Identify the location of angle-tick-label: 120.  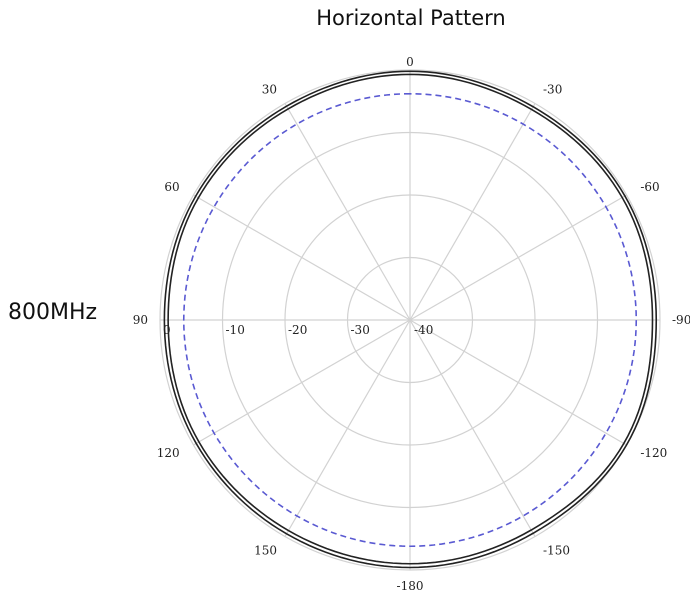
(168, 453).